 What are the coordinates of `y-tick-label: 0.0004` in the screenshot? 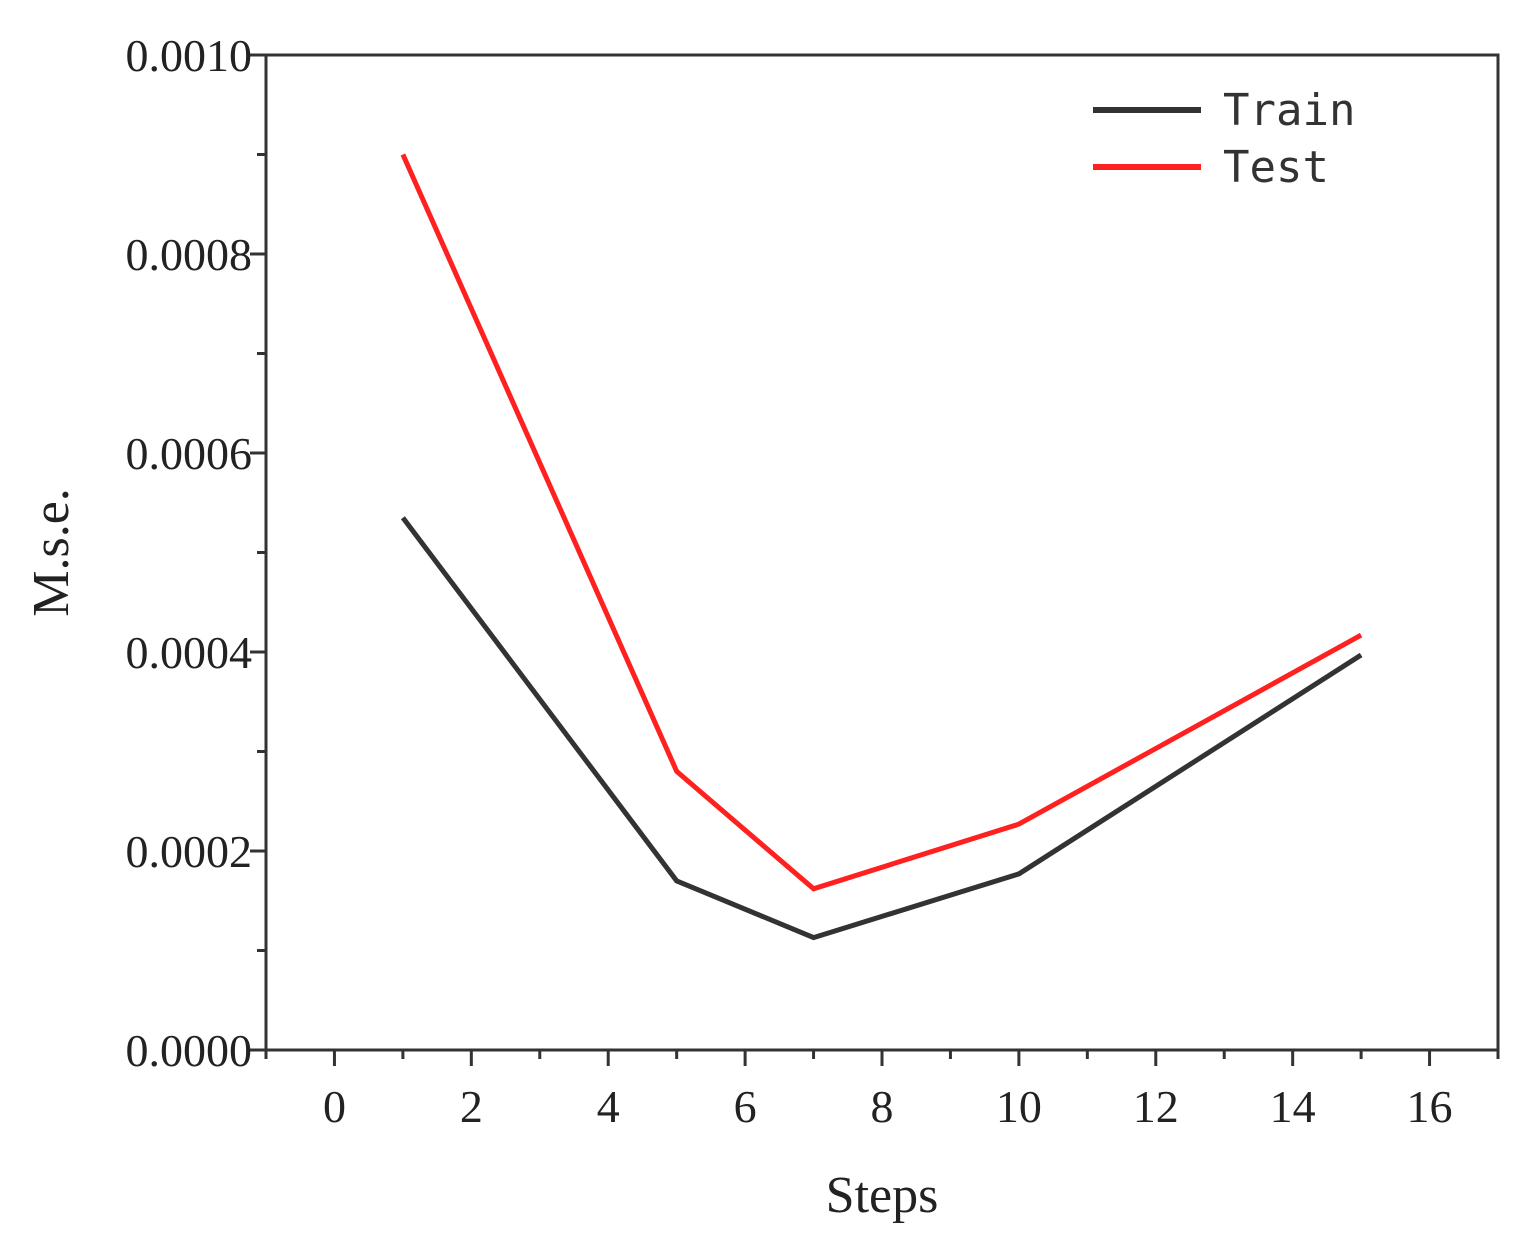 It's located at (189, 652).